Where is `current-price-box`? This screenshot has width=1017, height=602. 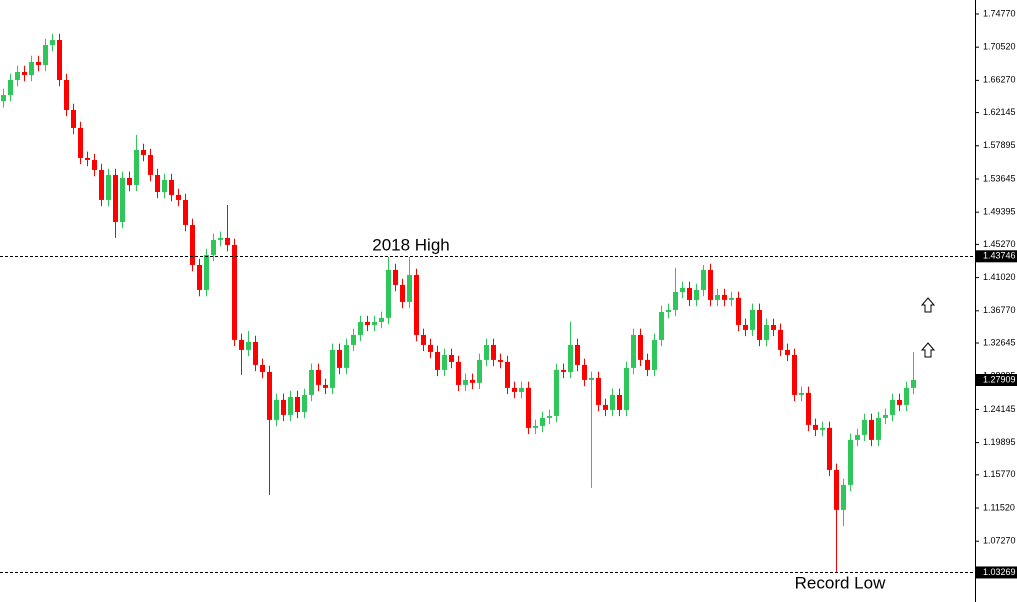 current-price-box is located at coordinates (996, 380).